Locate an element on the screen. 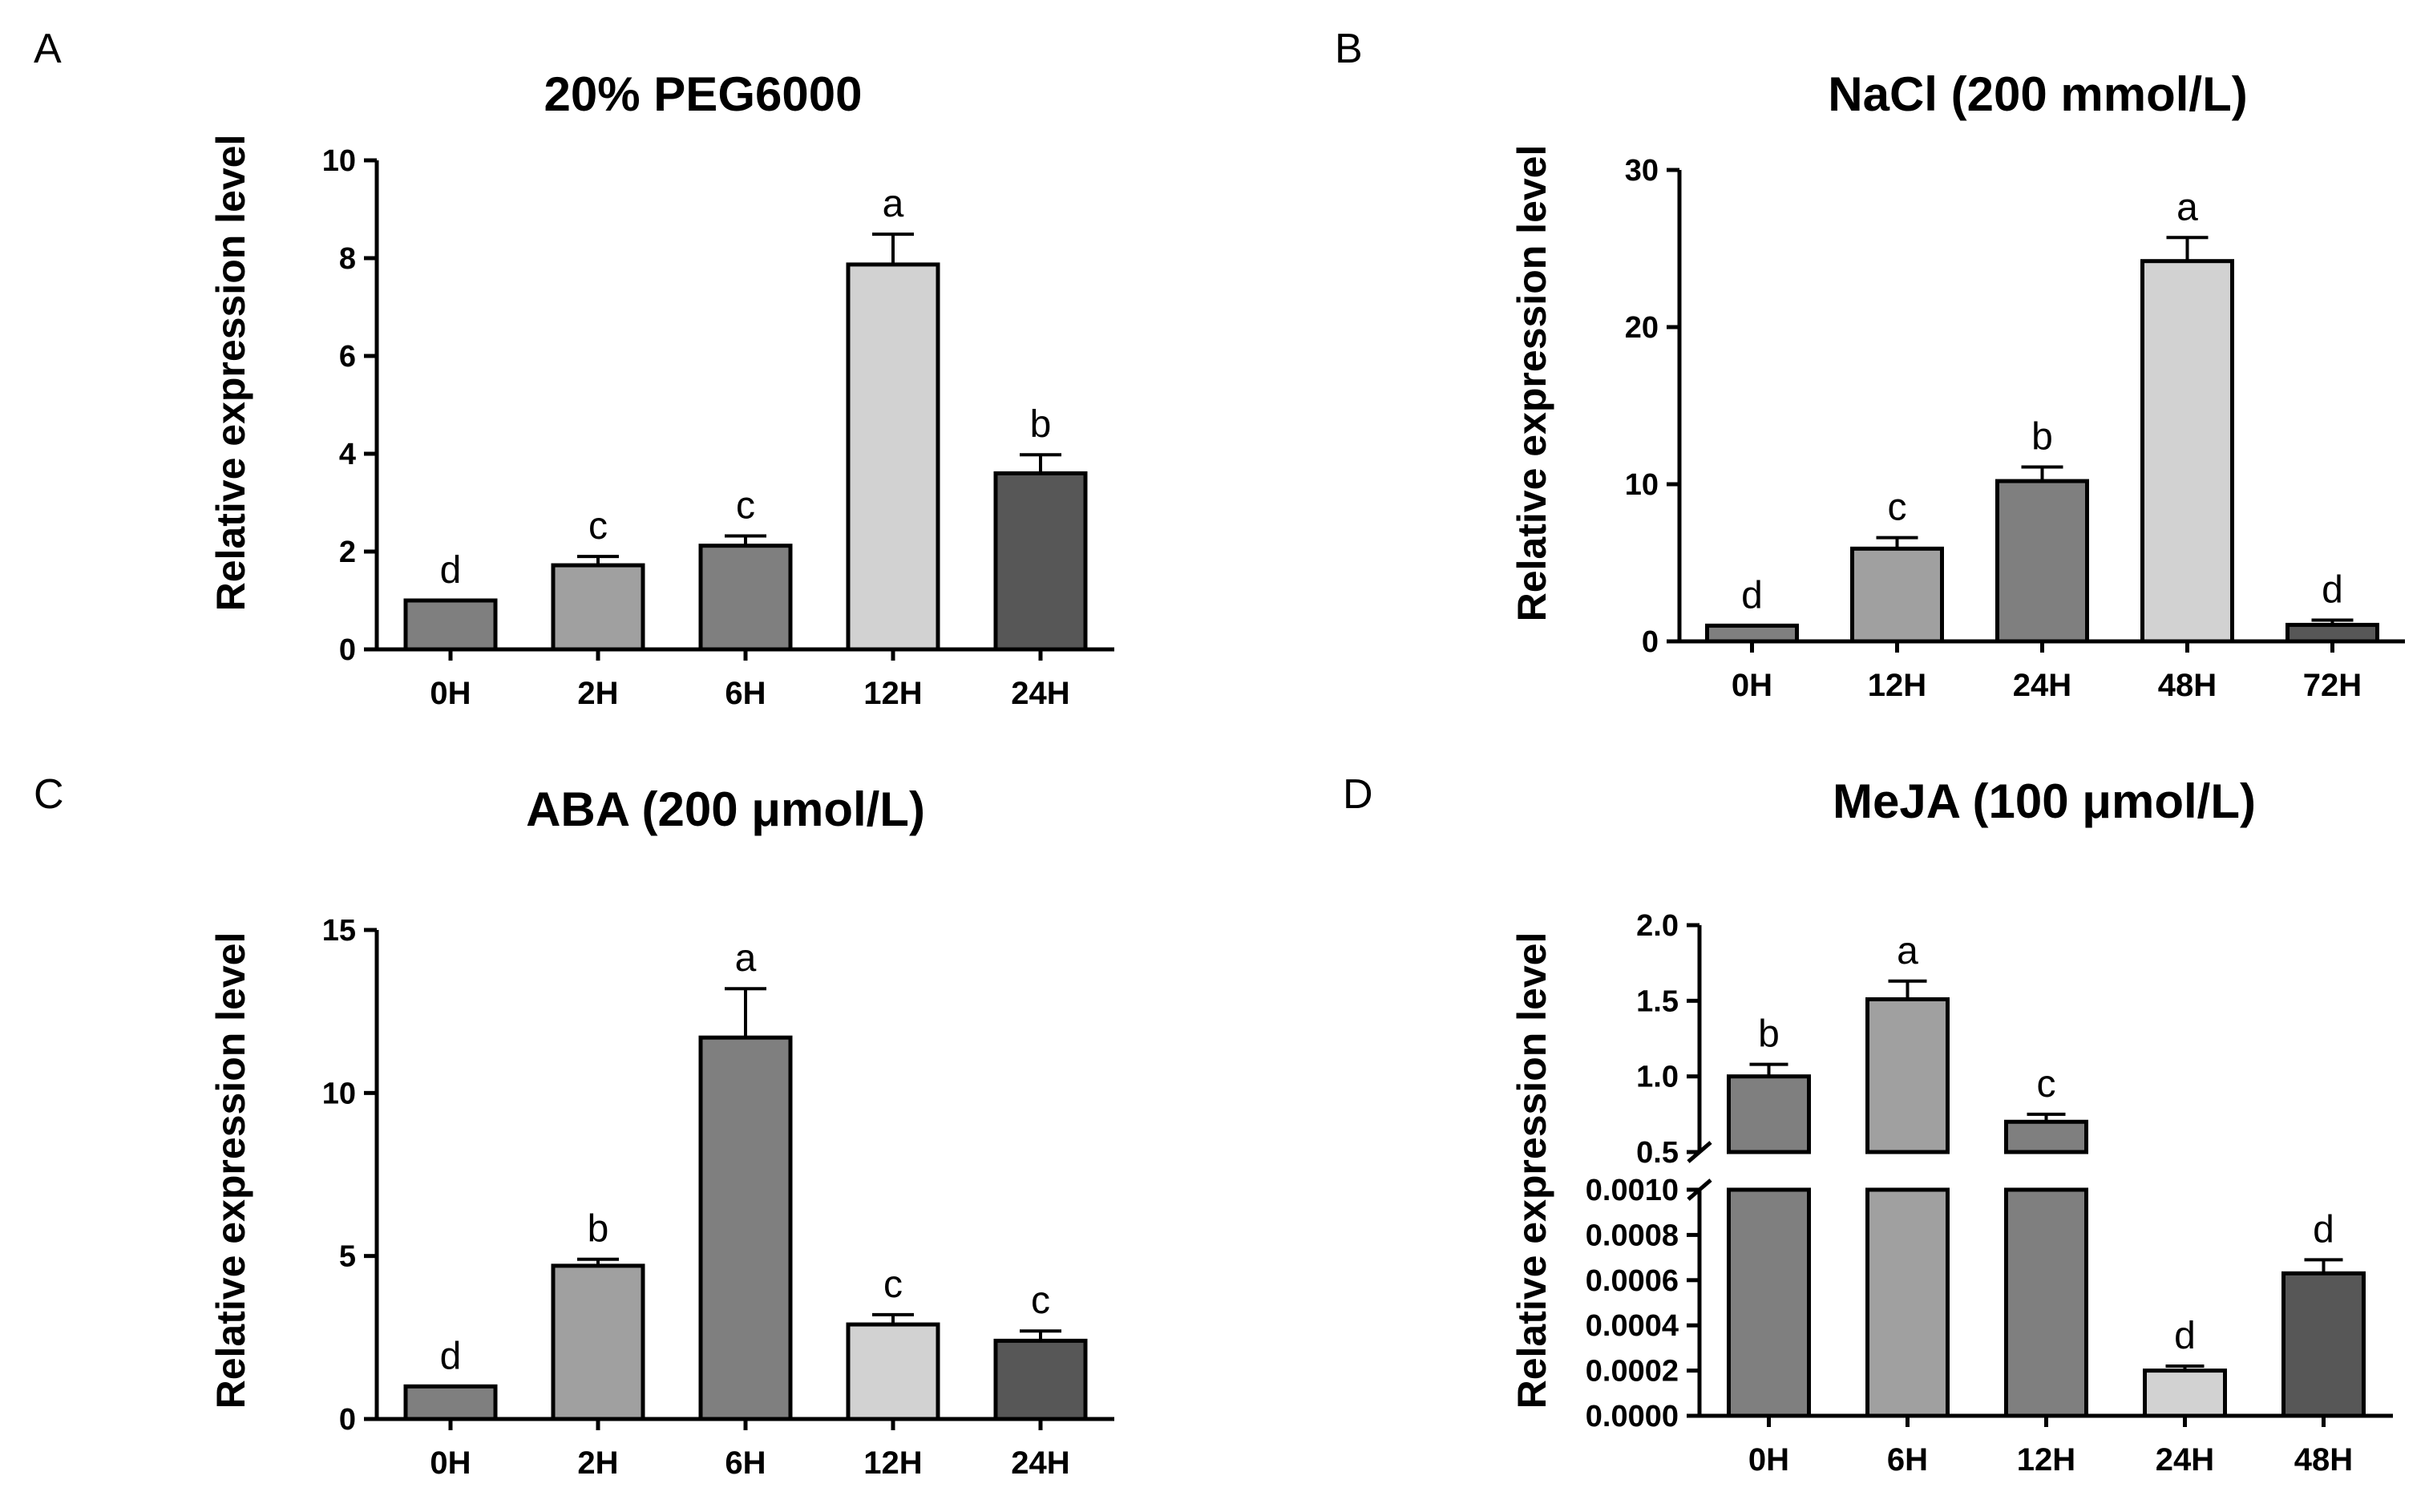  plot-area: 0 5 10 15 d 0H b 2H a 6H c 12H c 24H is located at coordinates (718, 1197).